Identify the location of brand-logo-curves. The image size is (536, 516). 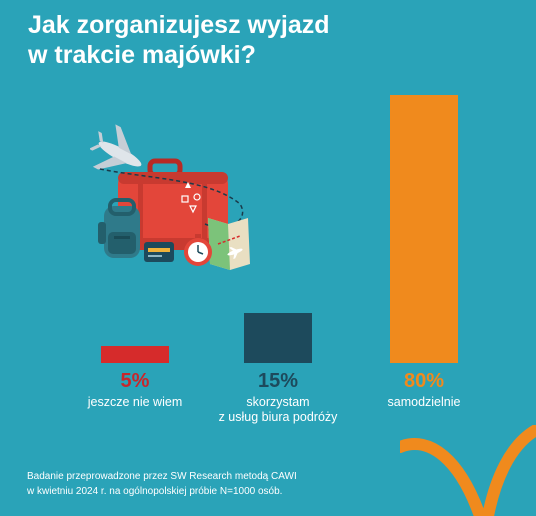
(468, 470).